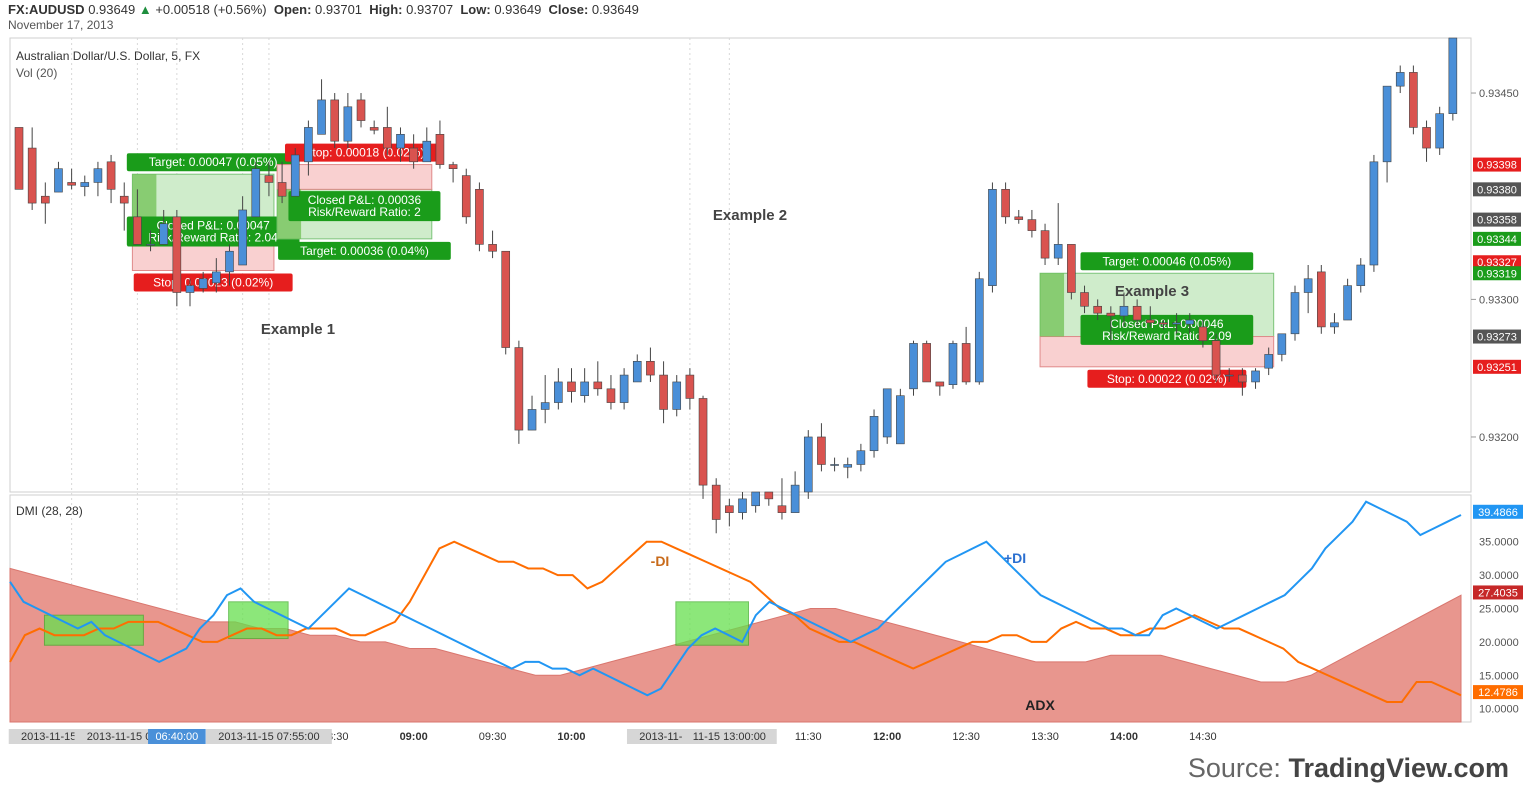  What do you see at coordinates (339, 9) in the screenshot?
I see `open-value: 0.93701` at bounding box center [339, 9].